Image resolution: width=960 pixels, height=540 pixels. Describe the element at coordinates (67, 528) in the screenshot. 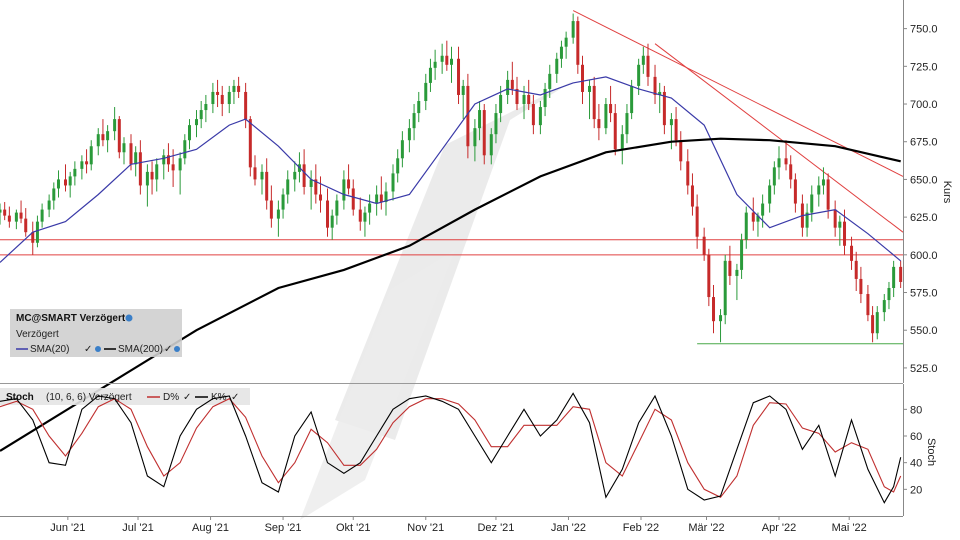

I see `x-tick-label: Jun '21` at that location.